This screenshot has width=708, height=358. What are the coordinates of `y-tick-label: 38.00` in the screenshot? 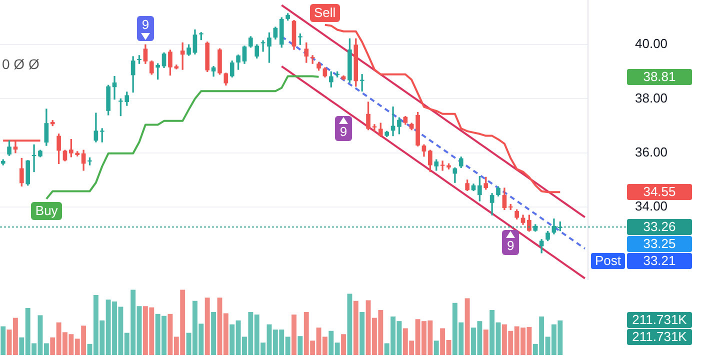 It's located at (651, 98).